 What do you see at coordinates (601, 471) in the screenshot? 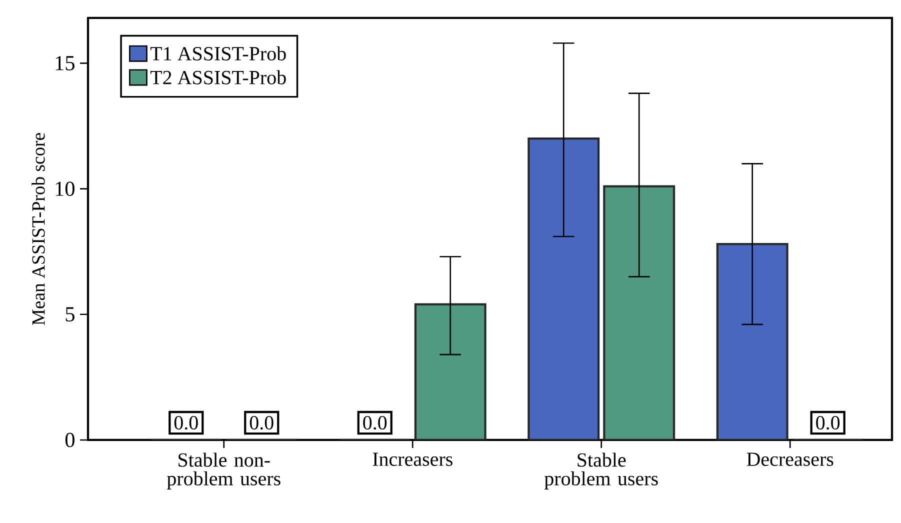
I see `x-tick-label: Stable problem users` at bounding box center [601, 471].